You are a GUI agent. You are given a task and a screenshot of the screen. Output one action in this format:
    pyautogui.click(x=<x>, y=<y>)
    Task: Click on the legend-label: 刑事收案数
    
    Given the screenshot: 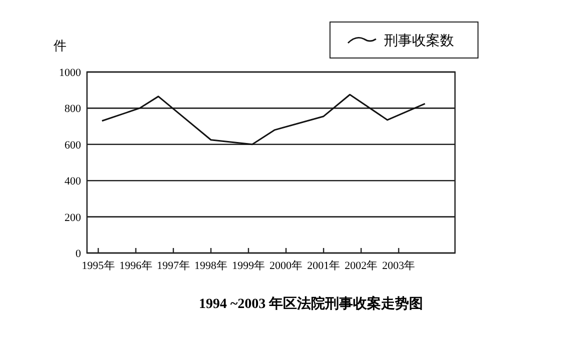 What is the action you would take?
    pyautogui.click(x=419, y=40)
    